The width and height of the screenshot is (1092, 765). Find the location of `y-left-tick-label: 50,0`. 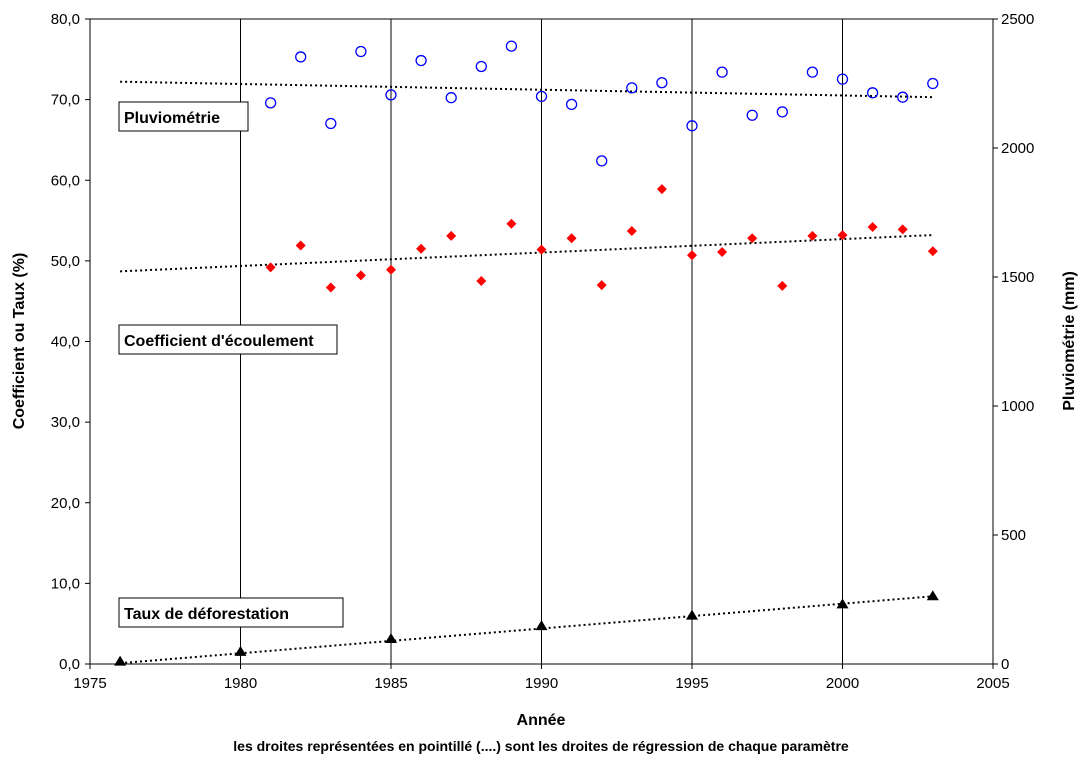

y-left-tick-label: 50,0 is located at coordinates (65, 261).